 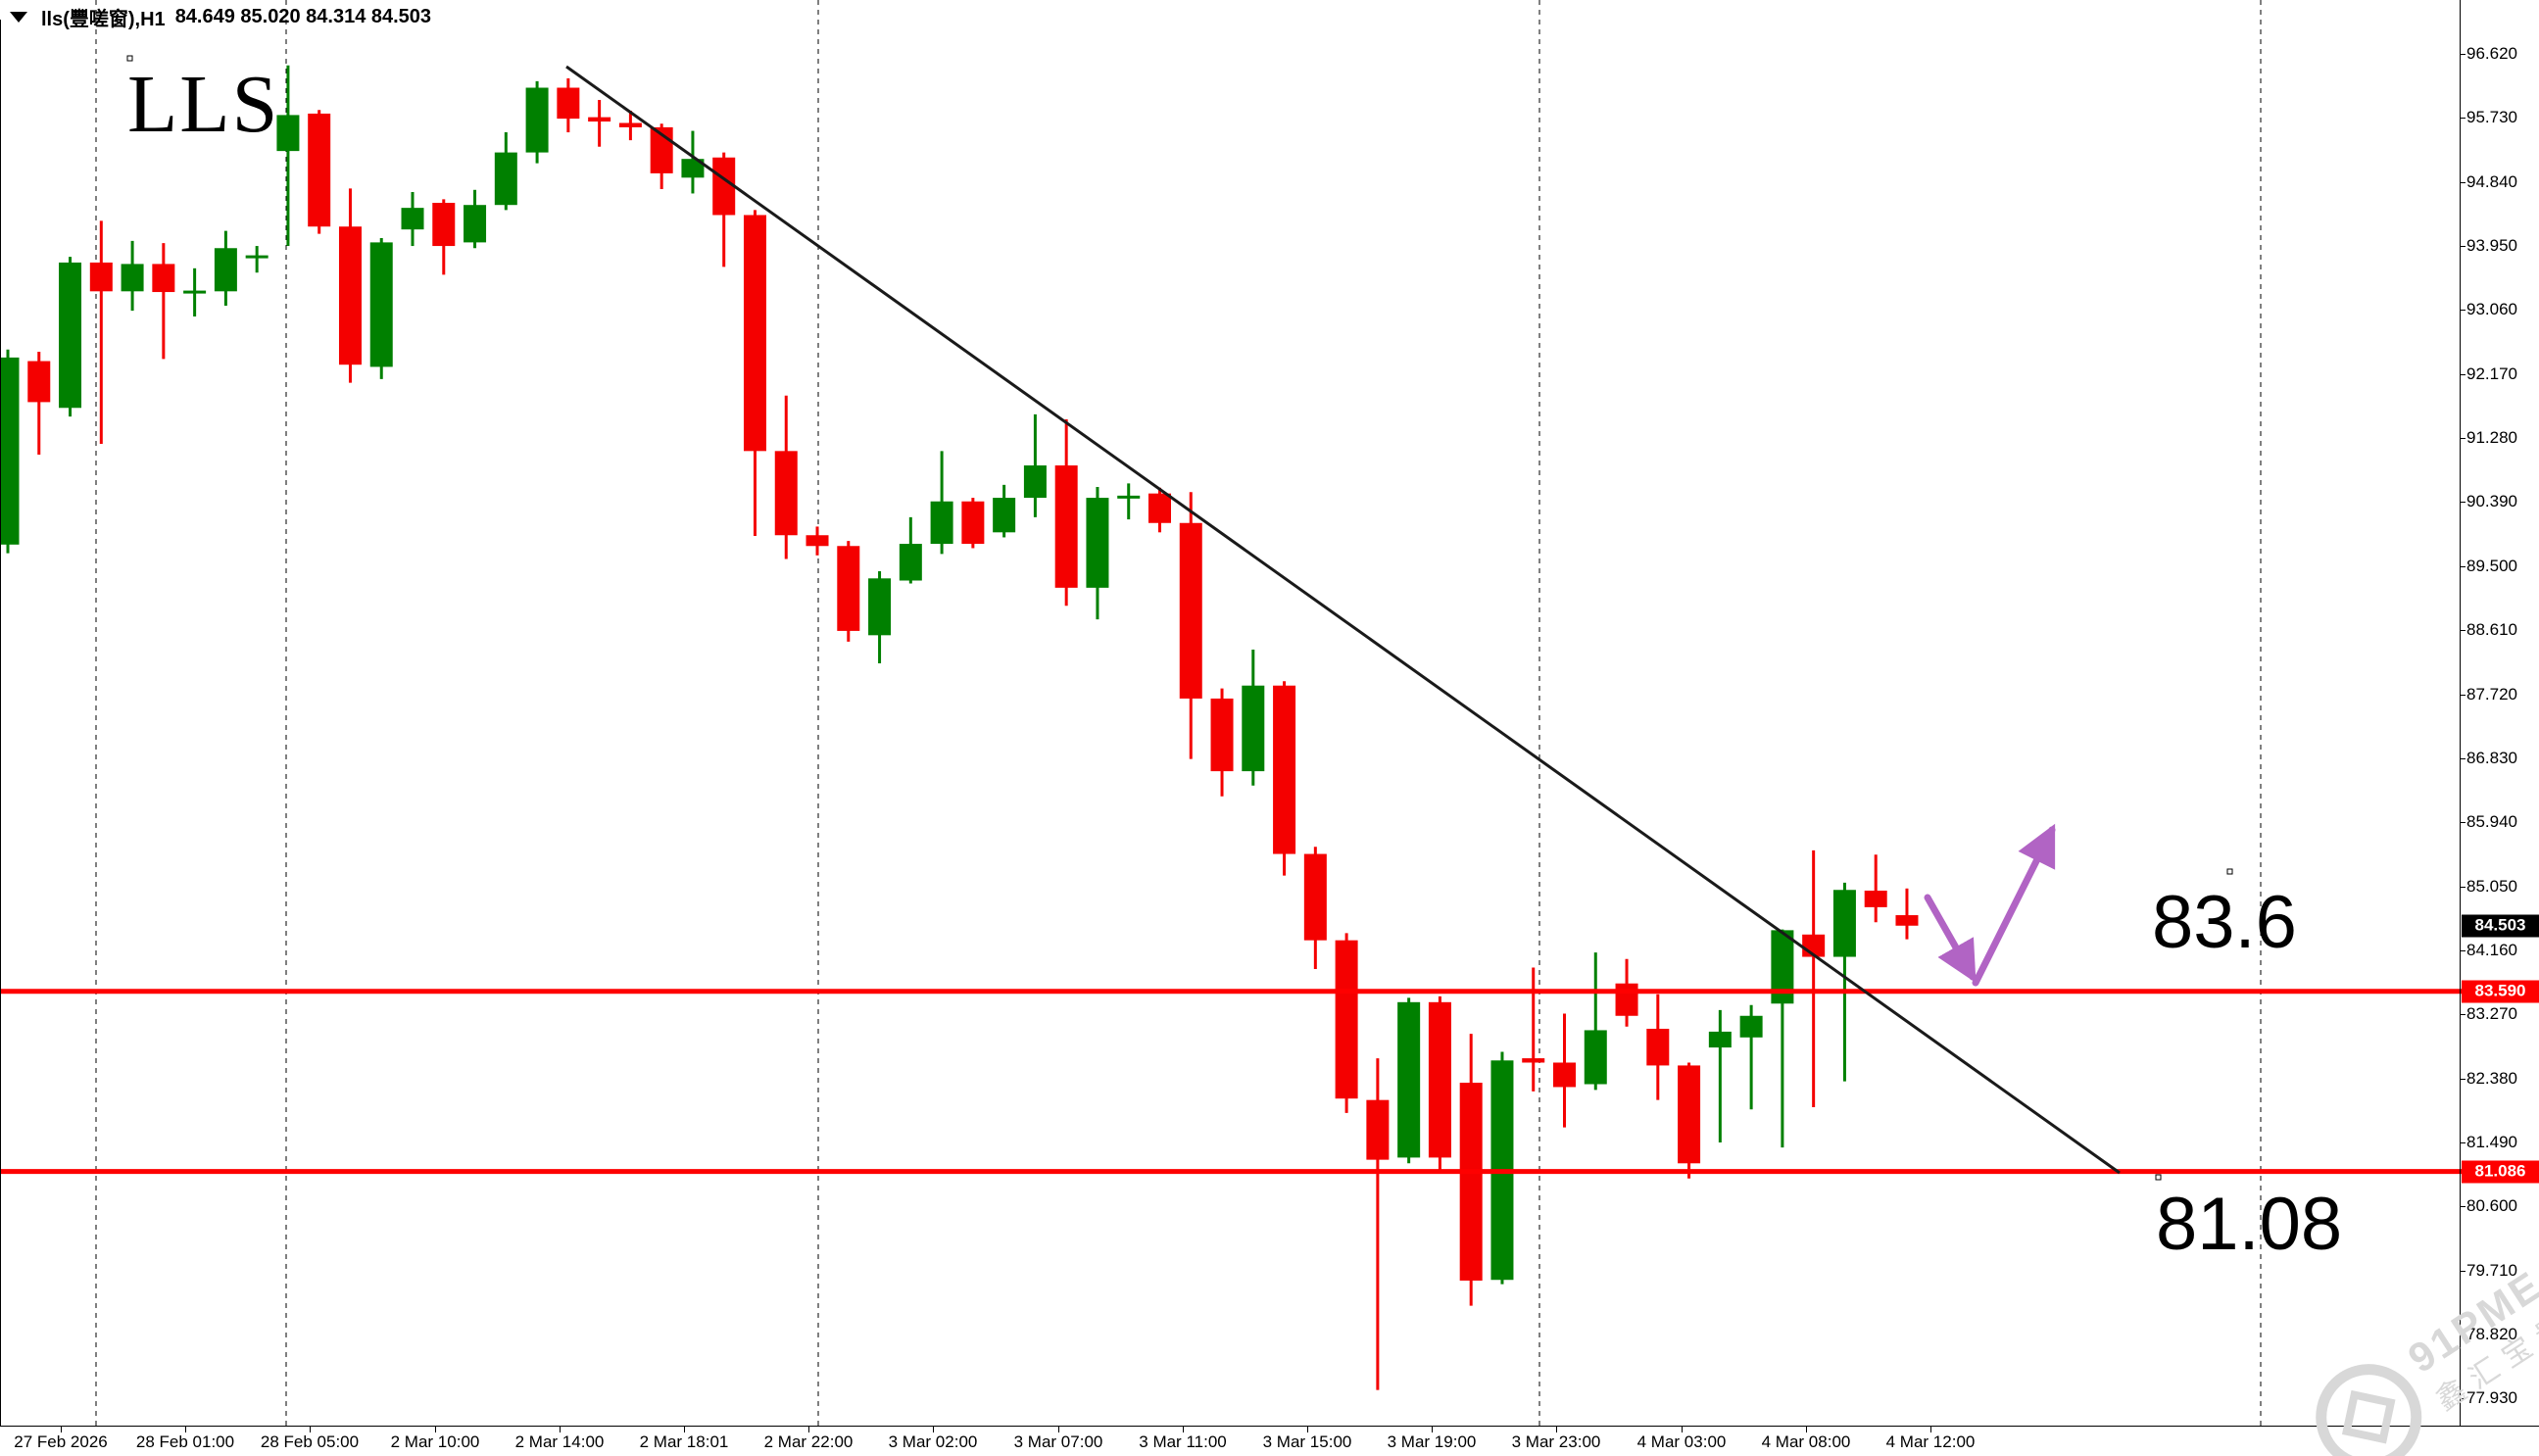 I want to click on price-axis-label: 91.280, so click(x=2492, y=438).